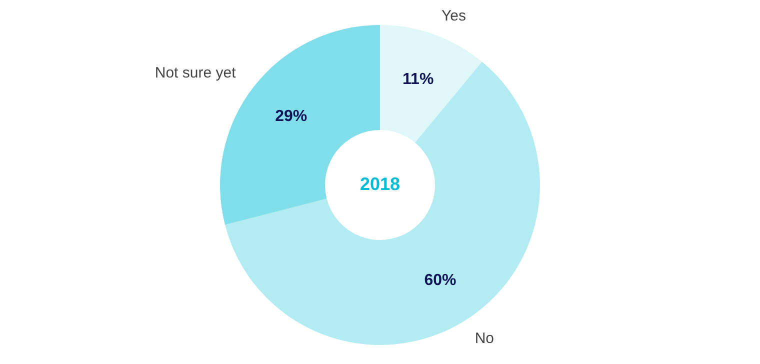 This screenshot has width=760, height=364. I want to click on slice-label: No, so click(484, 338).